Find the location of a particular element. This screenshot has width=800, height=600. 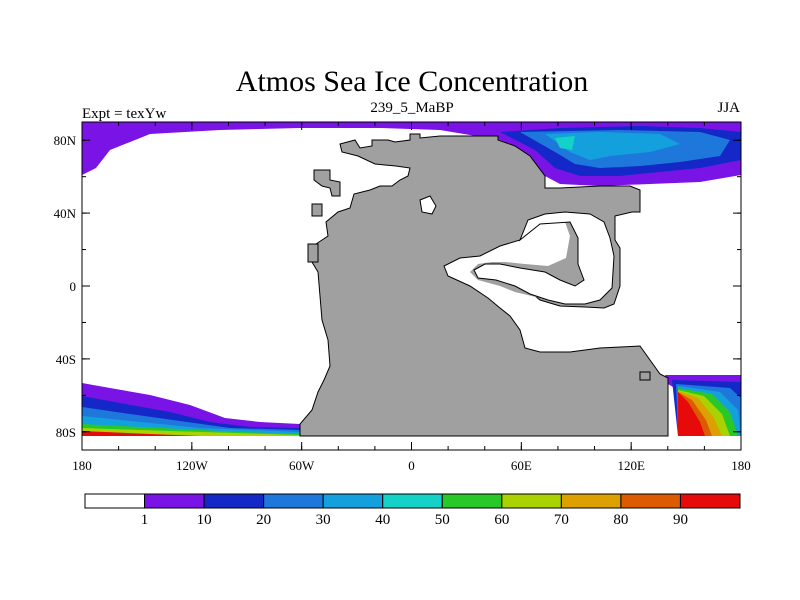

lon-tick-label: 60W is located at coordinates (302, 465).